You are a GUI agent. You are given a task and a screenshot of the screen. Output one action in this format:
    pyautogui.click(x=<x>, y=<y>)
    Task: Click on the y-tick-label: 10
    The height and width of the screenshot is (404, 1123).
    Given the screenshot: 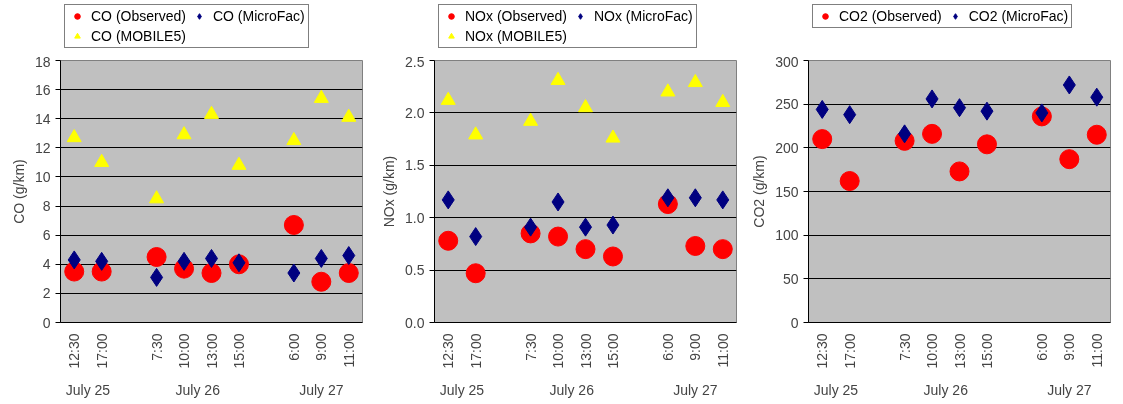 What is the action you would take?
    pyautogui.click(x=42, y=176)
    